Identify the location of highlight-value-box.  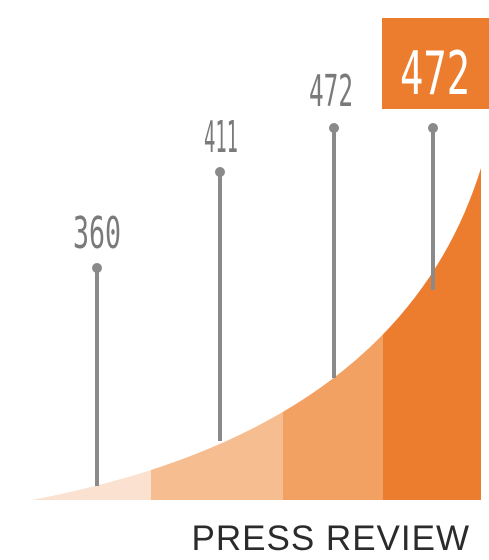
(435, 63).